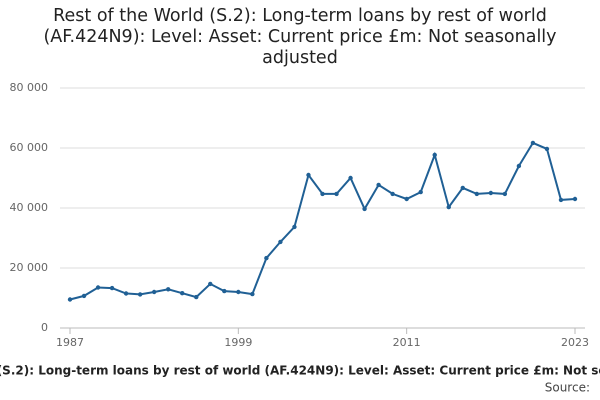 This screenshot has height=400, width=600. What do you see at coordinates (70, 342) in the screenshot?
I see `x-tick-label: 1987` at bounding box center [70, 342].